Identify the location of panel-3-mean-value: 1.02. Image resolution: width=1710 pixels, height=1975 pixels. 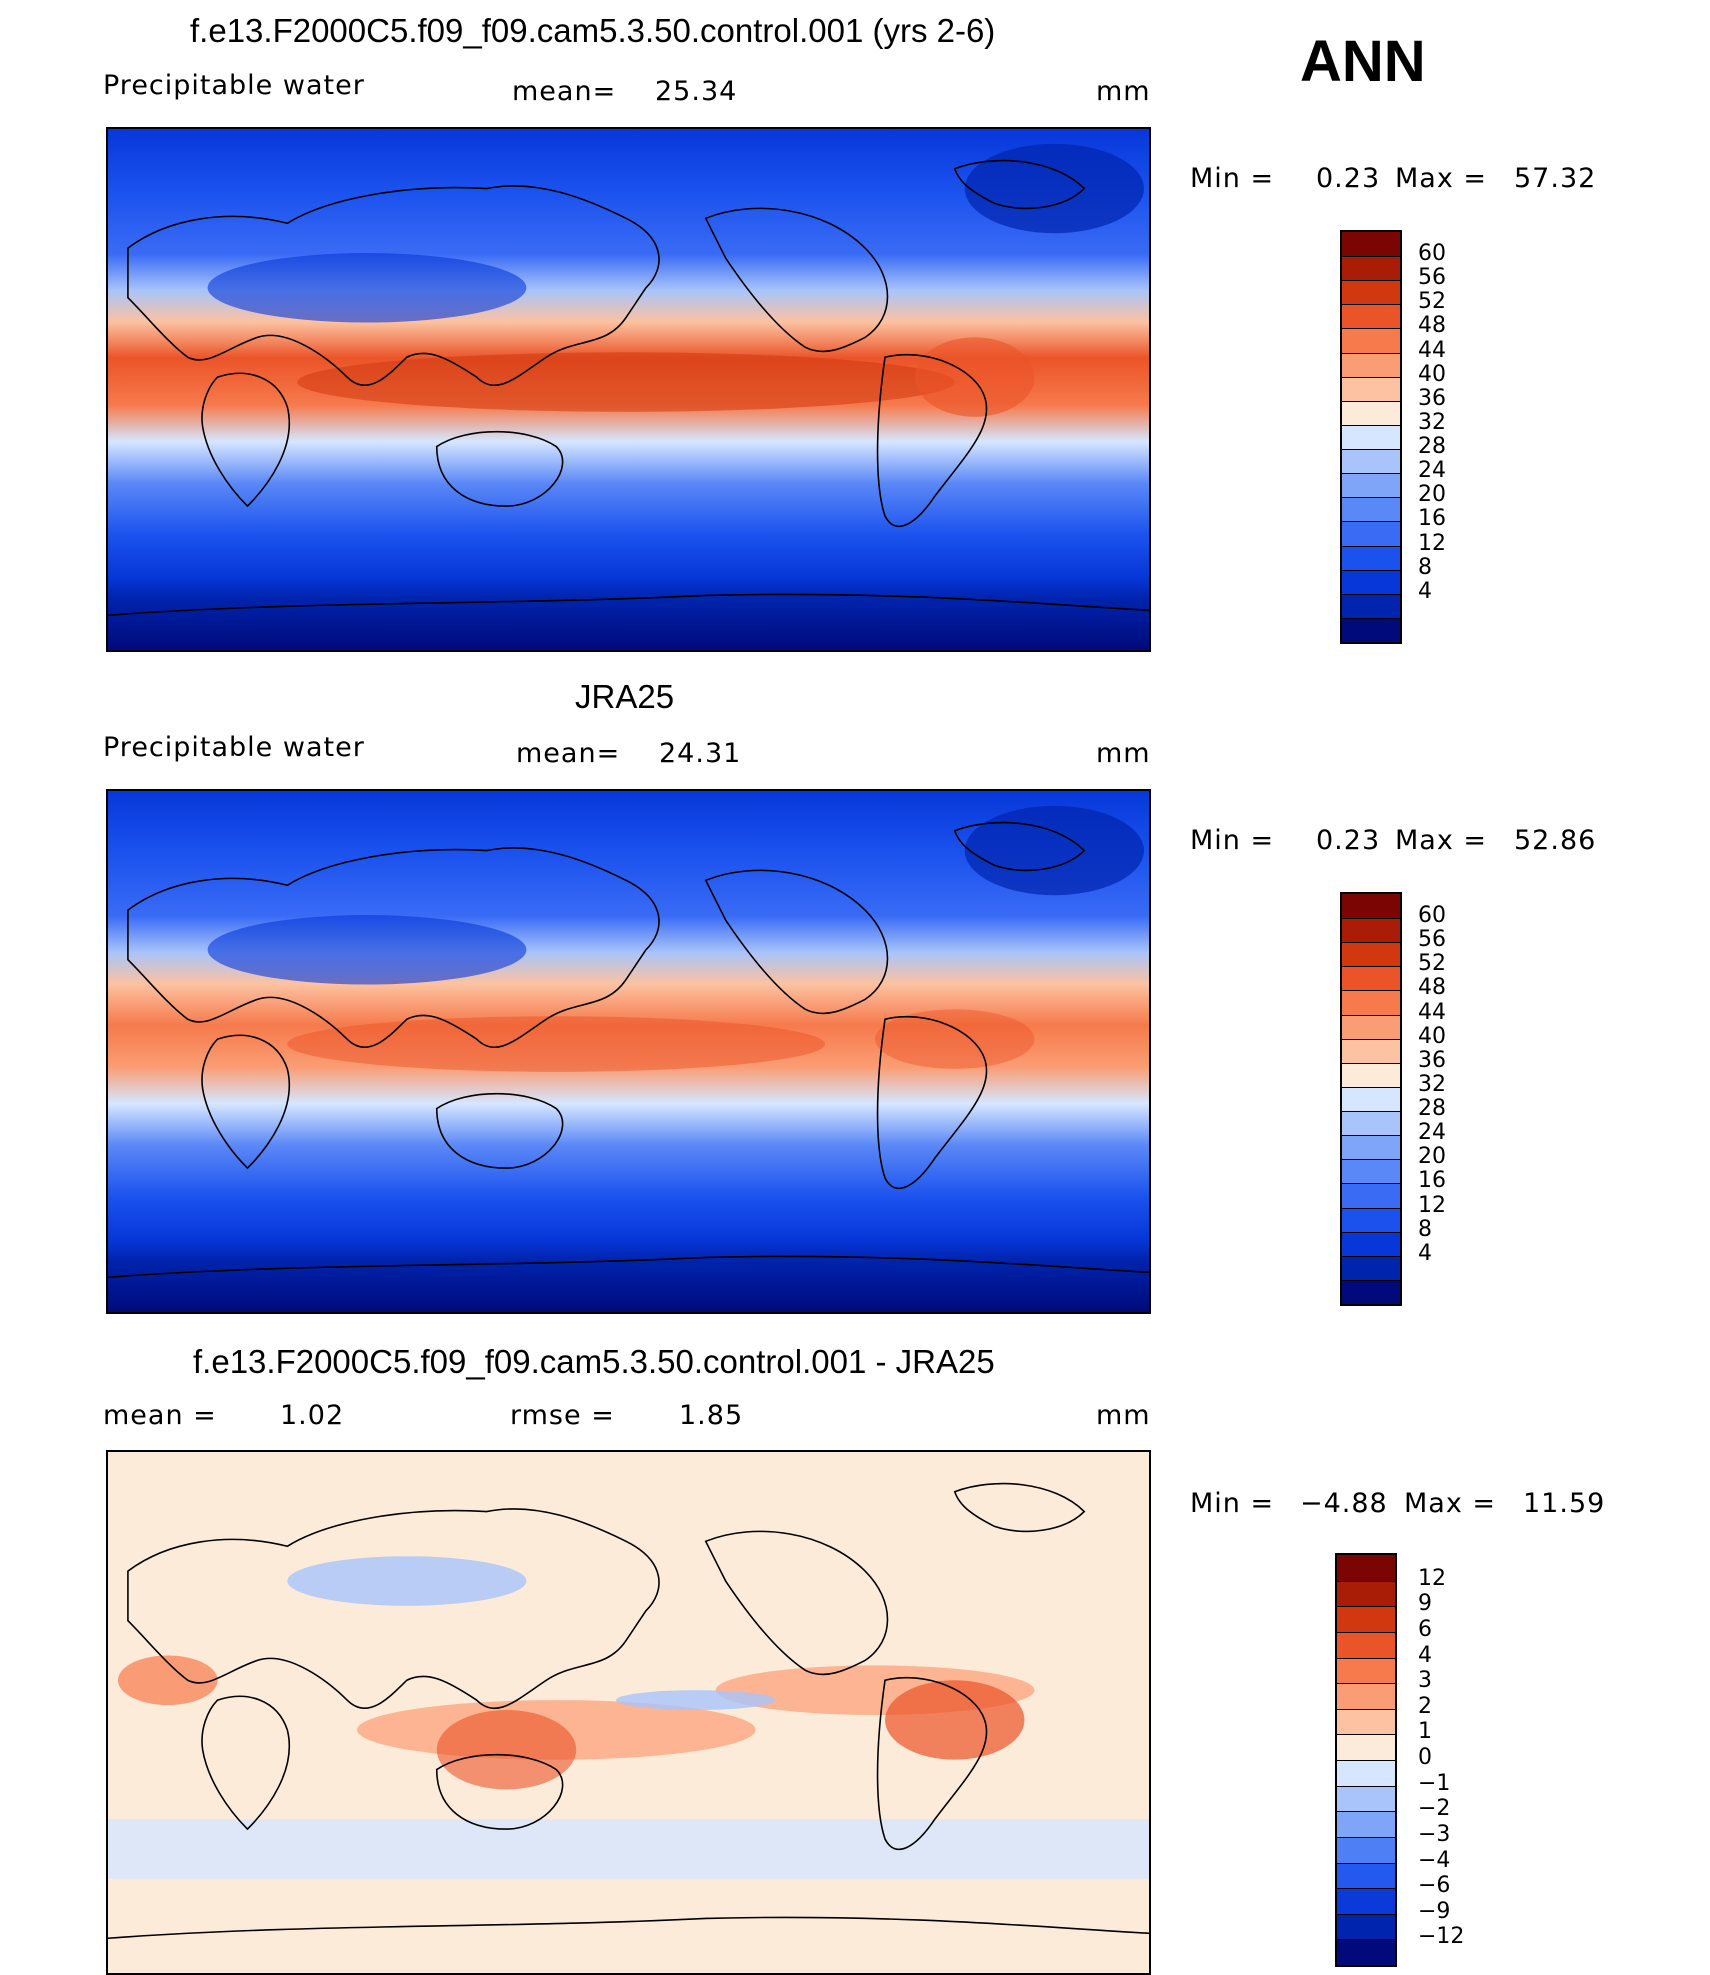
(312, 1415).